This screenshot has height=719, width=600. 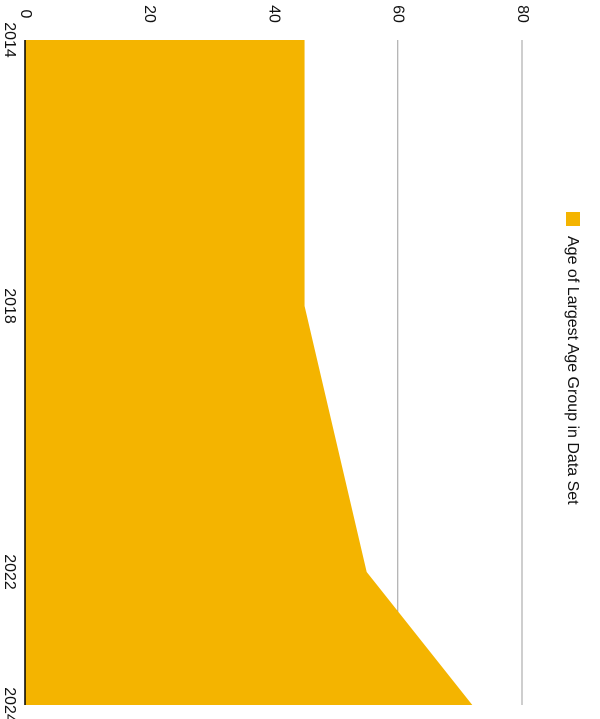 I want to click on legend: Age of Largest Age Group in Data Set, so click(x=572, y=358).